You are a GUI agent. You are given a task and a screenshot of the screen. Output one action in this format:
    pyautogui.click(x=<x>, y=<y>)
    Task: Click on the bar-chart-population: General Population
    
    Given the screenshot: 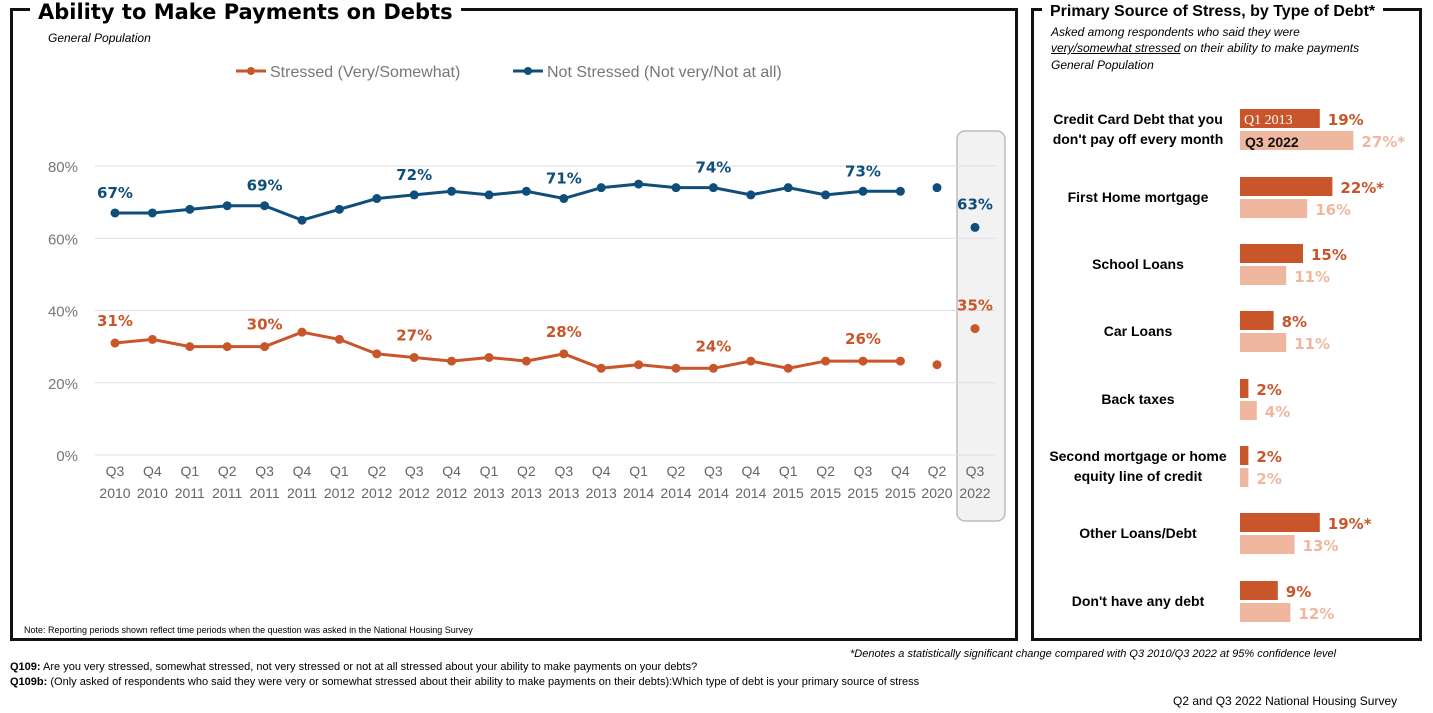 What is the action you would take?
    pyautogui.click(x=1102, y=65)
    